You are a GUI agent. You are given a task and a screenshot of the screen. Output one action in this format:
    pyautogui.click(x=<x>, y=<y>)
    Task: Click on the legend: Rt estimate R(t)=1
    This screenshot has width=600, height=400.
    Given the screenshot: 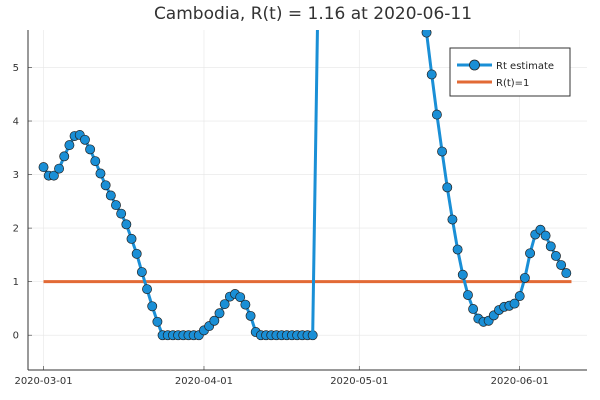 What is the action you would take?
    pyautogui.click(x=510, y=72)
    